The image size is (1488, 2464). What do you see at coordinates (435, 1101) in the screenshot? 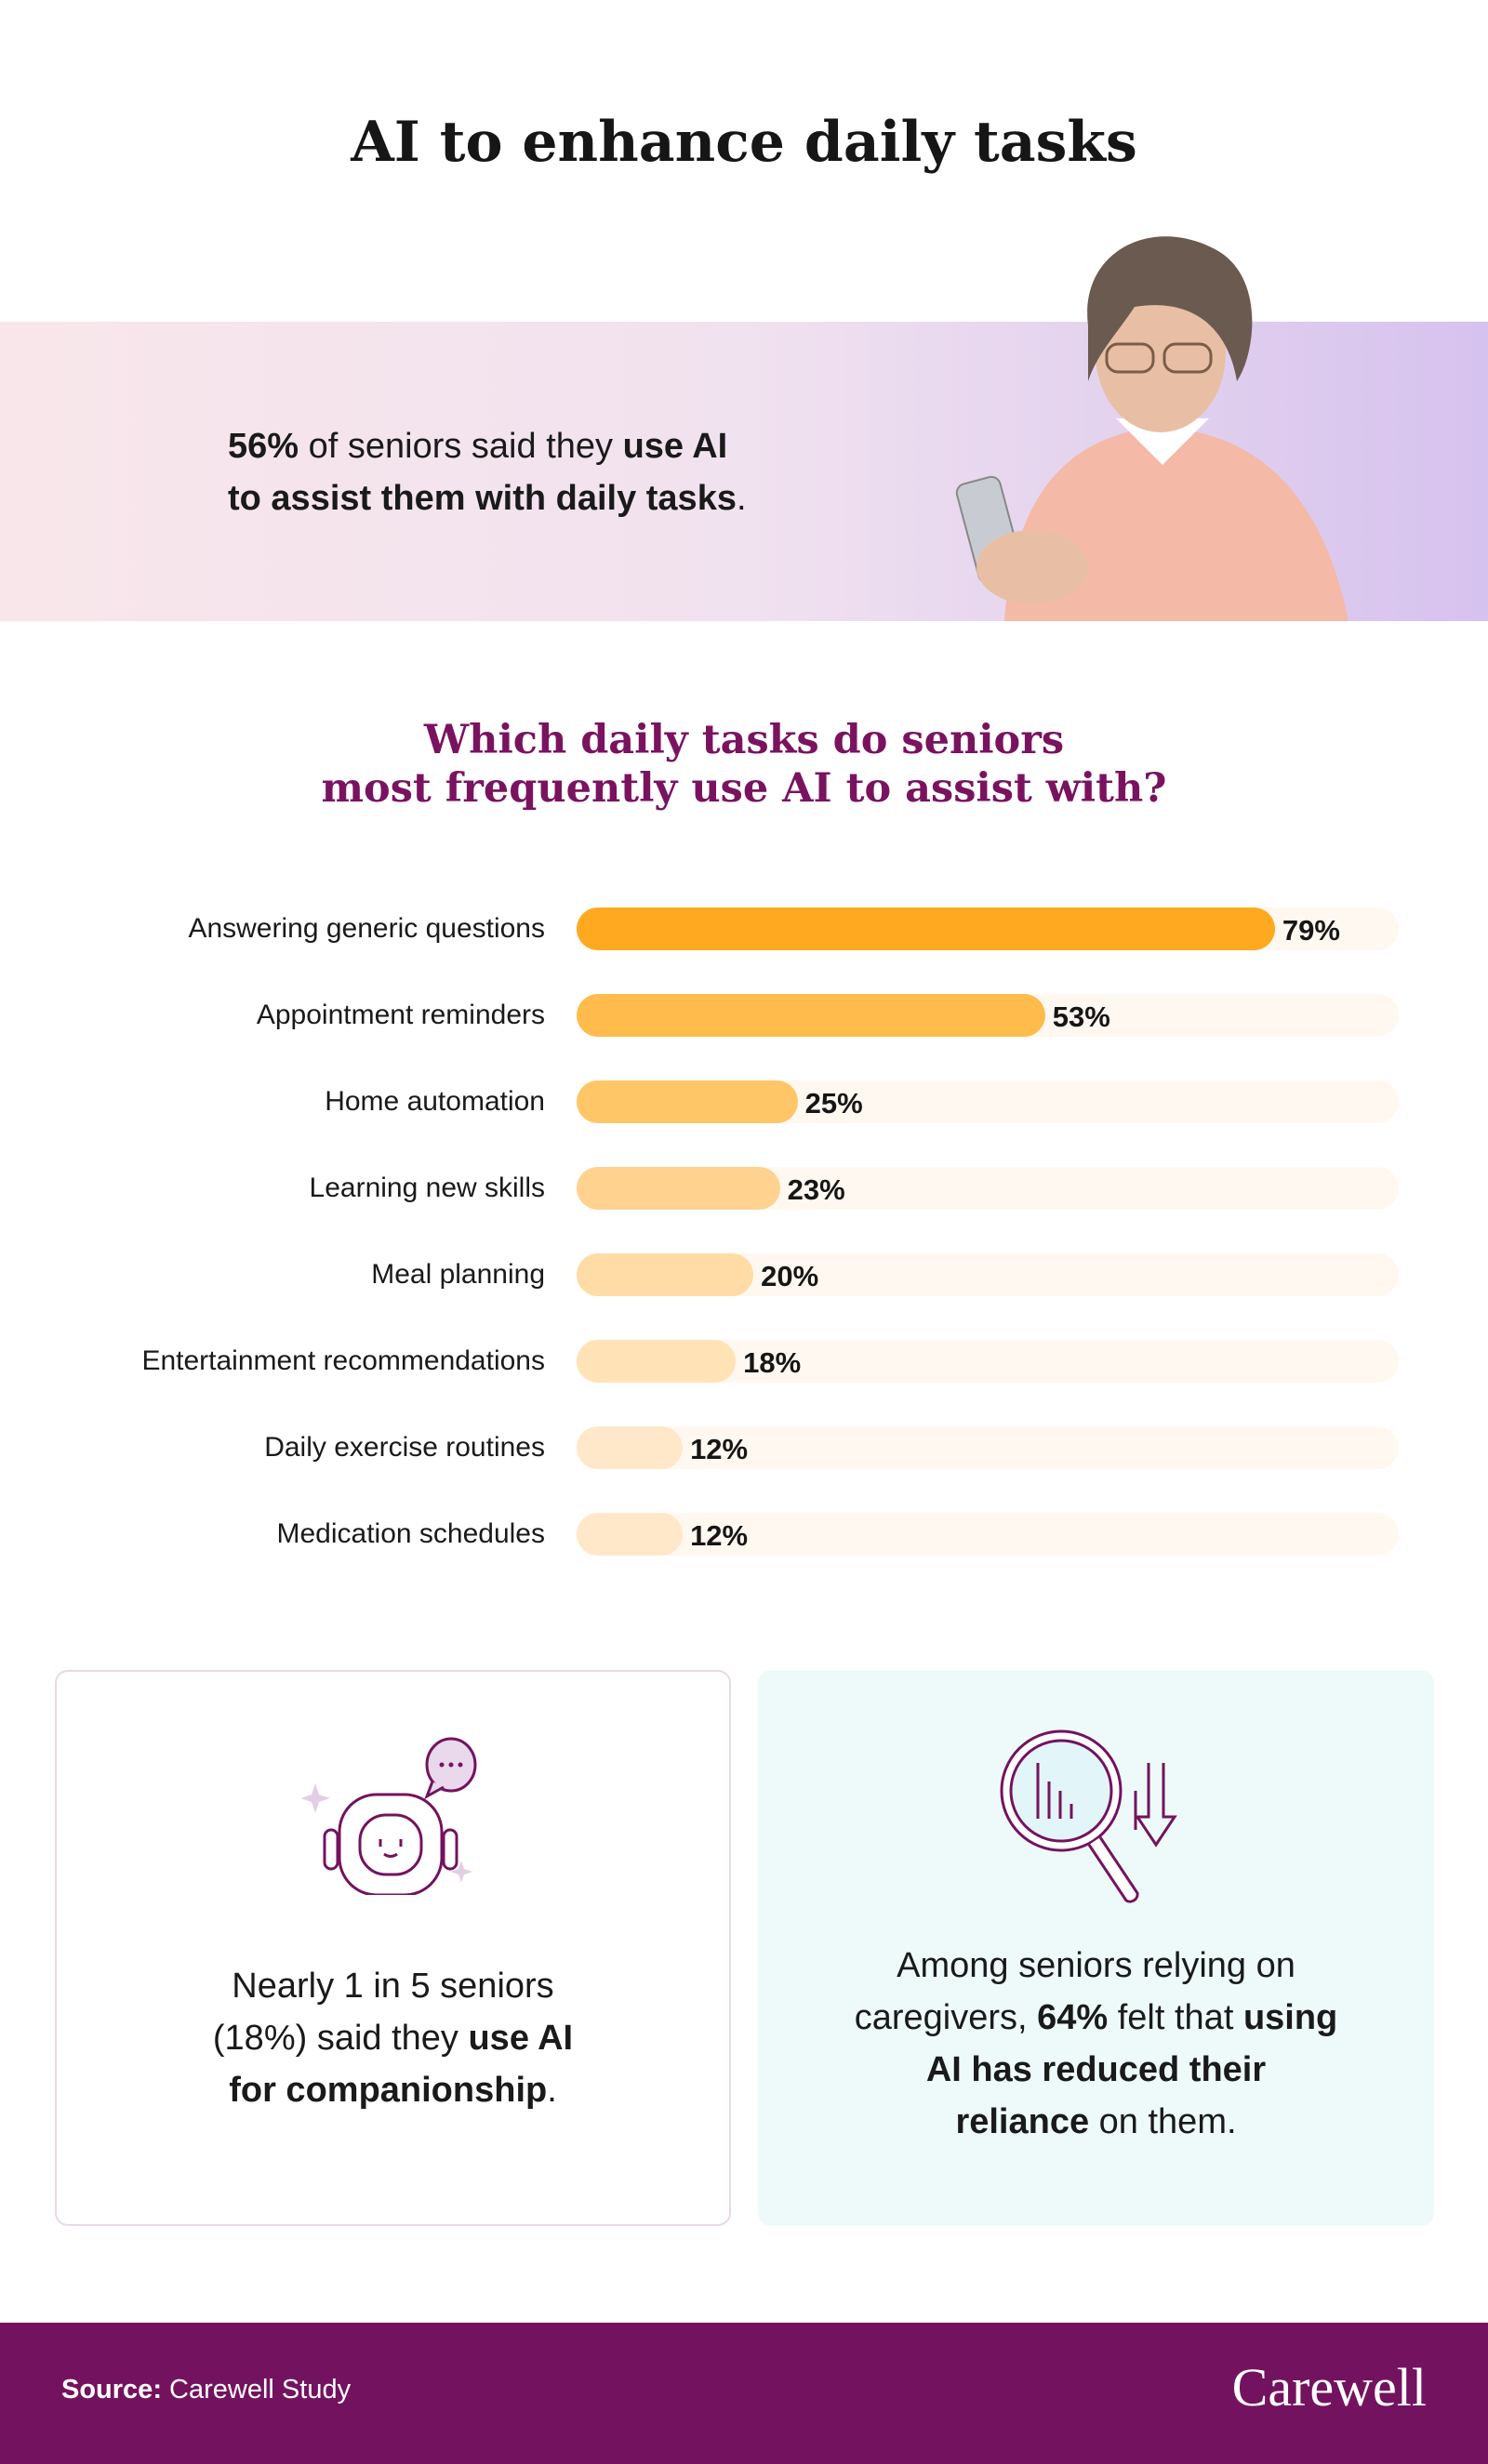
I see `bar-label: Home automation` at bounding box center [435, 1101].